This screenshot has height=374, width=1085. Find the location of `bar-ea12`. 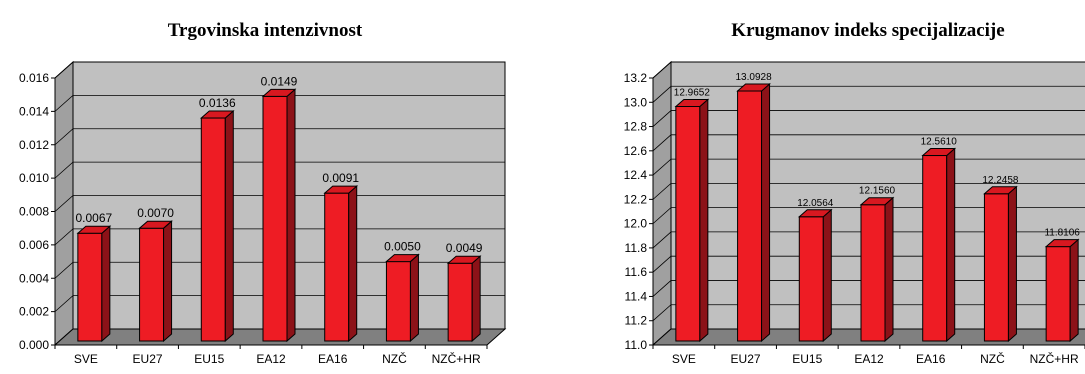

bar-ea12 is located at coordinates (877, 269).